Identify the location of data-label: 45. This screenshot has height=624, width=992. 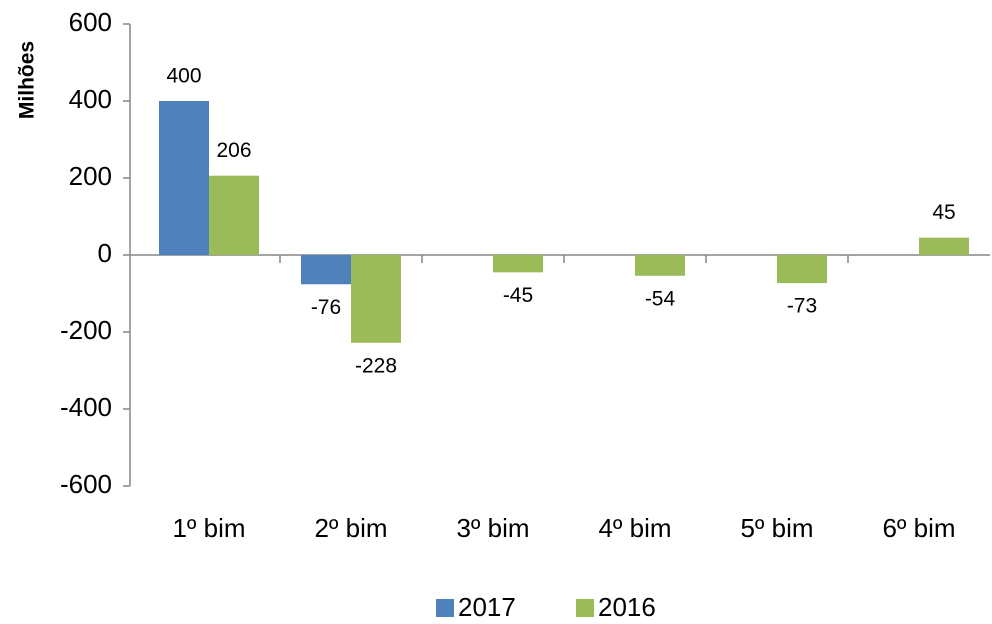
(943, 212).